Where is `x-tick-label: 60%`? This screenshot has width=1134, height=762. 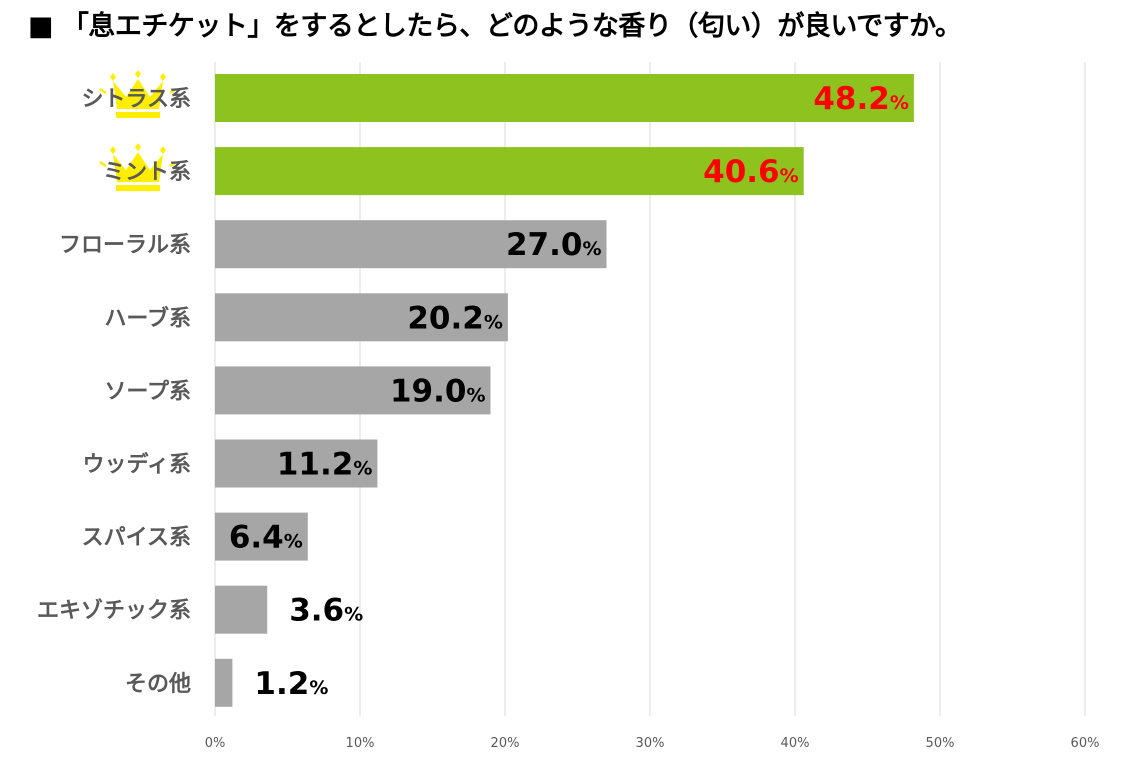
x-tick-label: 60% is located at coordinates (1085, 743).